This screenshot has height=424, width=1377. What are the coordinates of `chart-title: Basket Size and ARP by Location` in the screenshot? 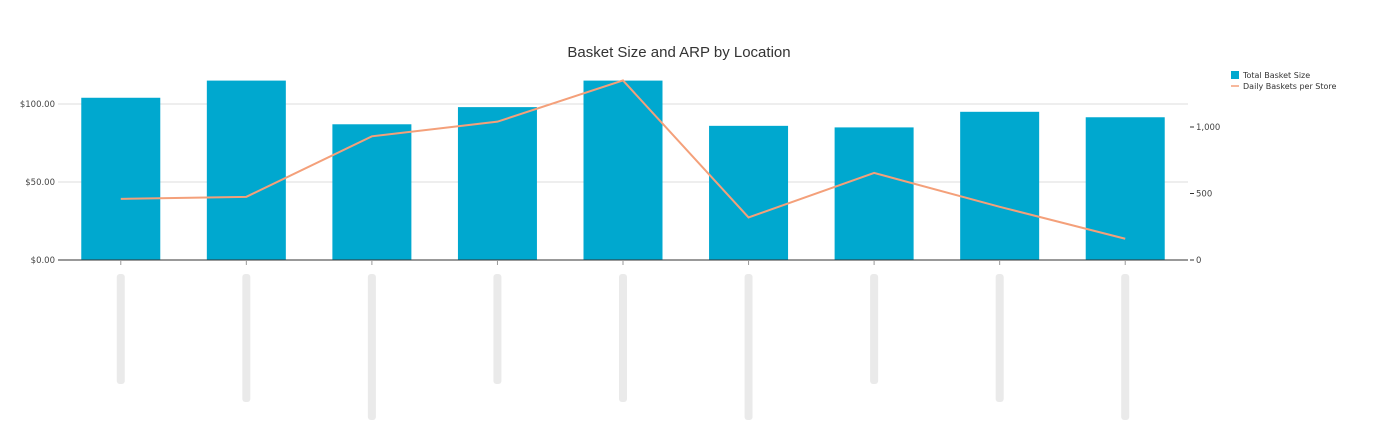 It's located at (678, 52).